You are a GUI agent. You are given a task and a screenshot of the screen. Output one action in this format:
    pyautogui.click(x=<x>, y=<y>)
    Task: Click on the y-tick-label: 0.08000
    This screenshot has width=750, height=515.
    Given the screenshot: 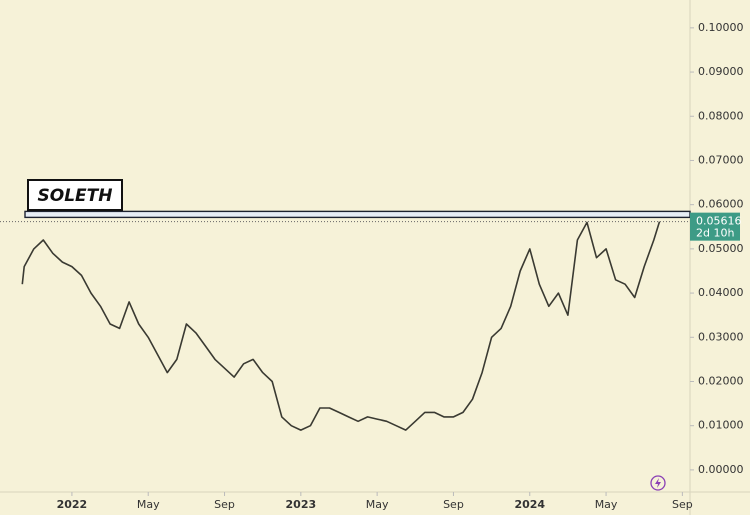 What is the action you would take?
    pyautogui.click(x=721, y=115)
    